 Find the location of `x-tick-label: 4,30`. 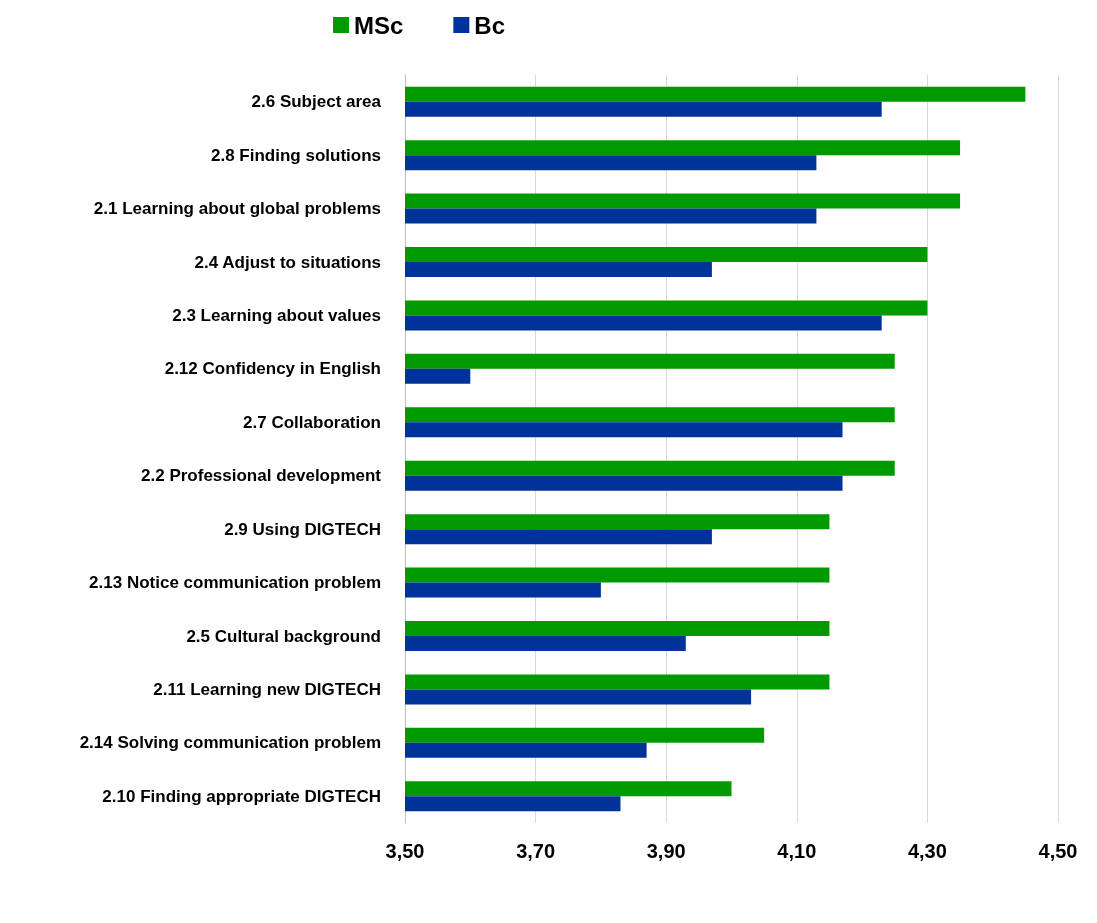

x-tick-label: 4,30 is located at coordinates (927, 851).